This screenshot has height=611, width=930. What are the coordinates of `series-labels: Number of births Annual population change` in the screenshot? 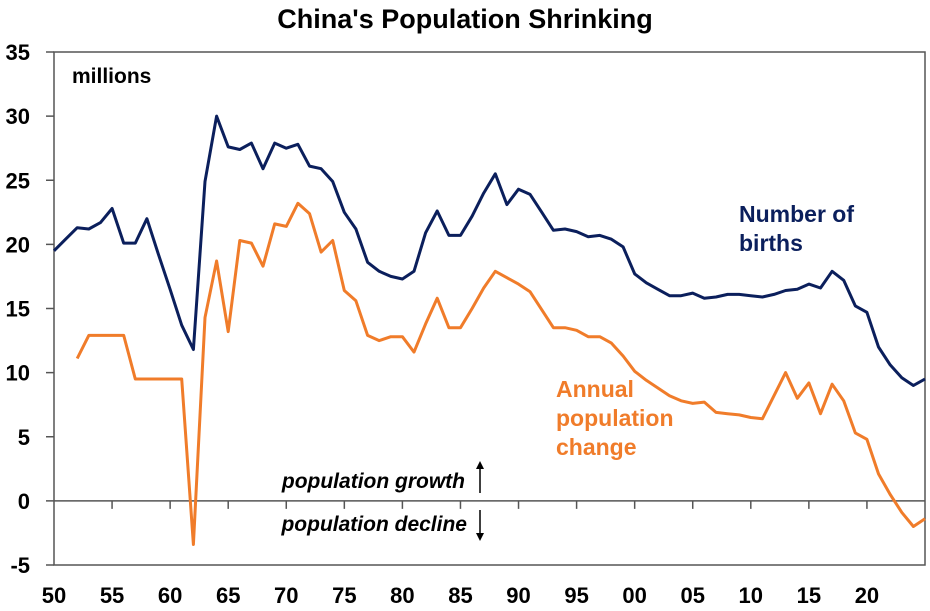 It's located at (705, 330).